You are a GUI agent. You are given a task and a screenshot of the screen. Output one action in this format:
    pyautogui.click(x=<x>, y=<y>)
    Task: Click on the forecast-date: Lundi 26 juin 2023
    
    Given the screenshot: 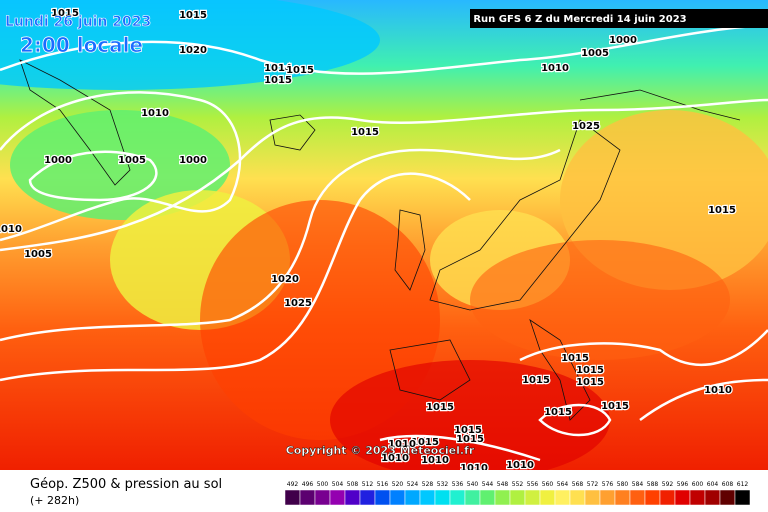 What is the action you would take?
    pyautogui.click(x=78, y=22)
    